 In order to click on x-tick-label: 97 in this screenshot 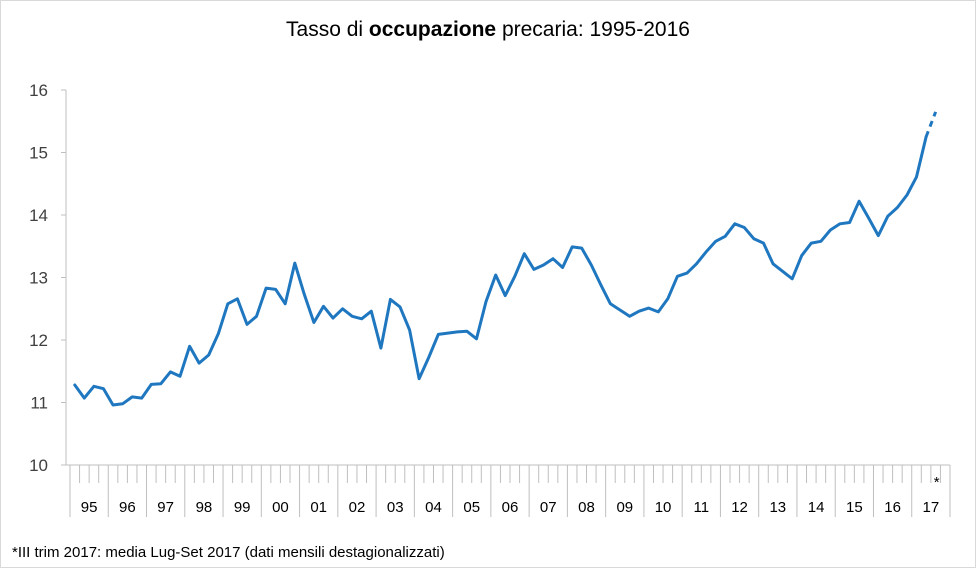, I will do `click(165, 507)`.